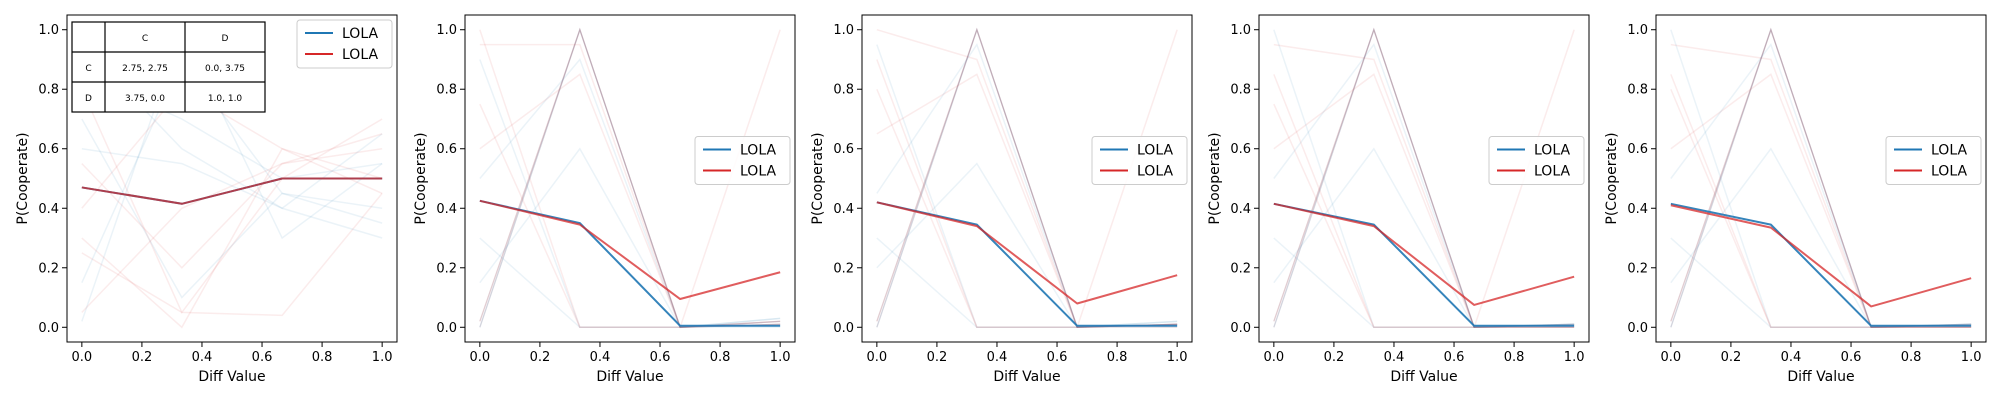  What do you see at coordinates (225, 69) in the screenshot?
I see `table-cell: 0.0, 3.75` at bounding box center [225, 69].